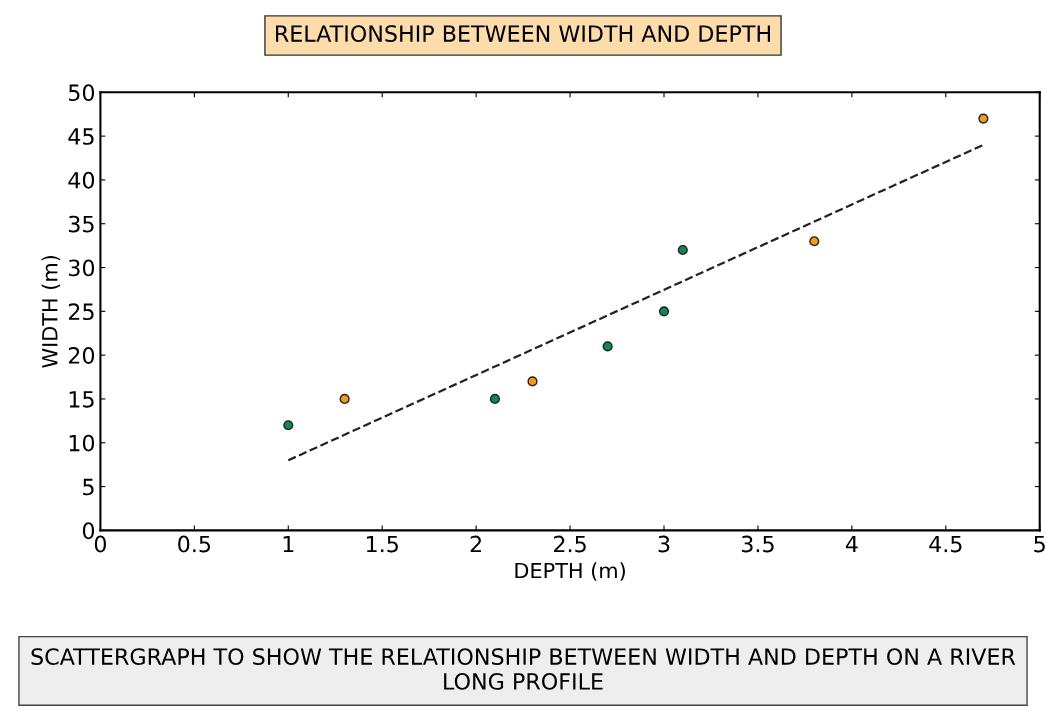 Image resolution: width=1046 pixels, height=710 pixels. Describe the element at coordinates (81, 268) in the screenshot. I see `y-tick-label: 30` at that location.